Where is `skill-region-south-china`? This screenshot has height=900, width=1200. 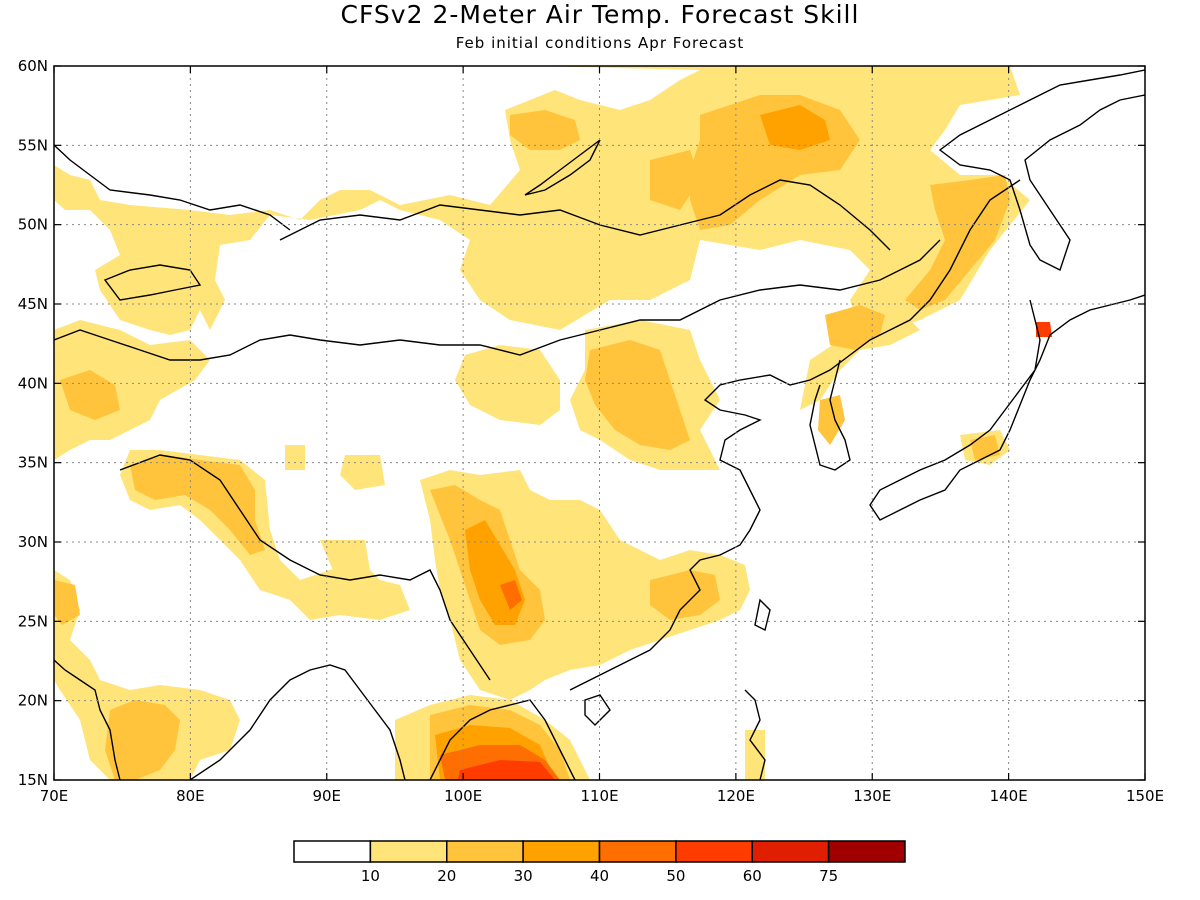 skill-region-south-china is located at coordinates (685, 595).